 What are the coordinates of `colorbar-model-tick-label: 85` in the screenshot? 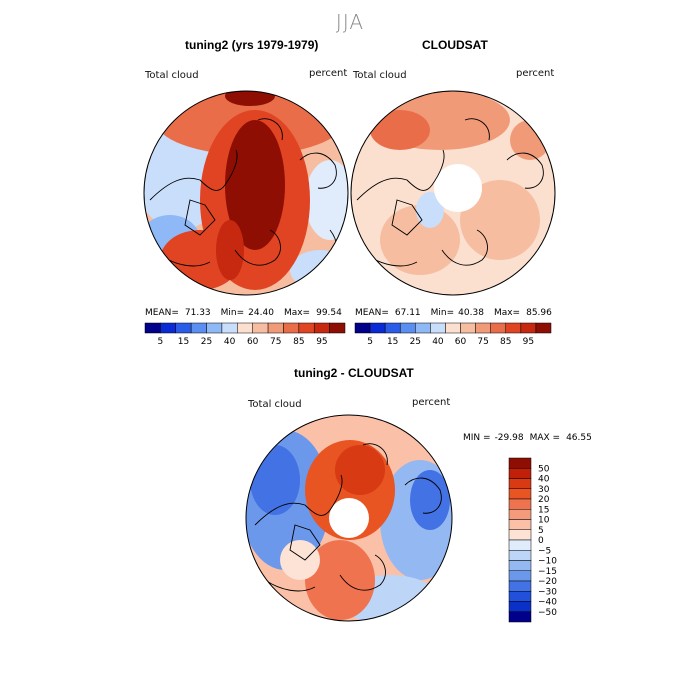 It's located at (298, 342).